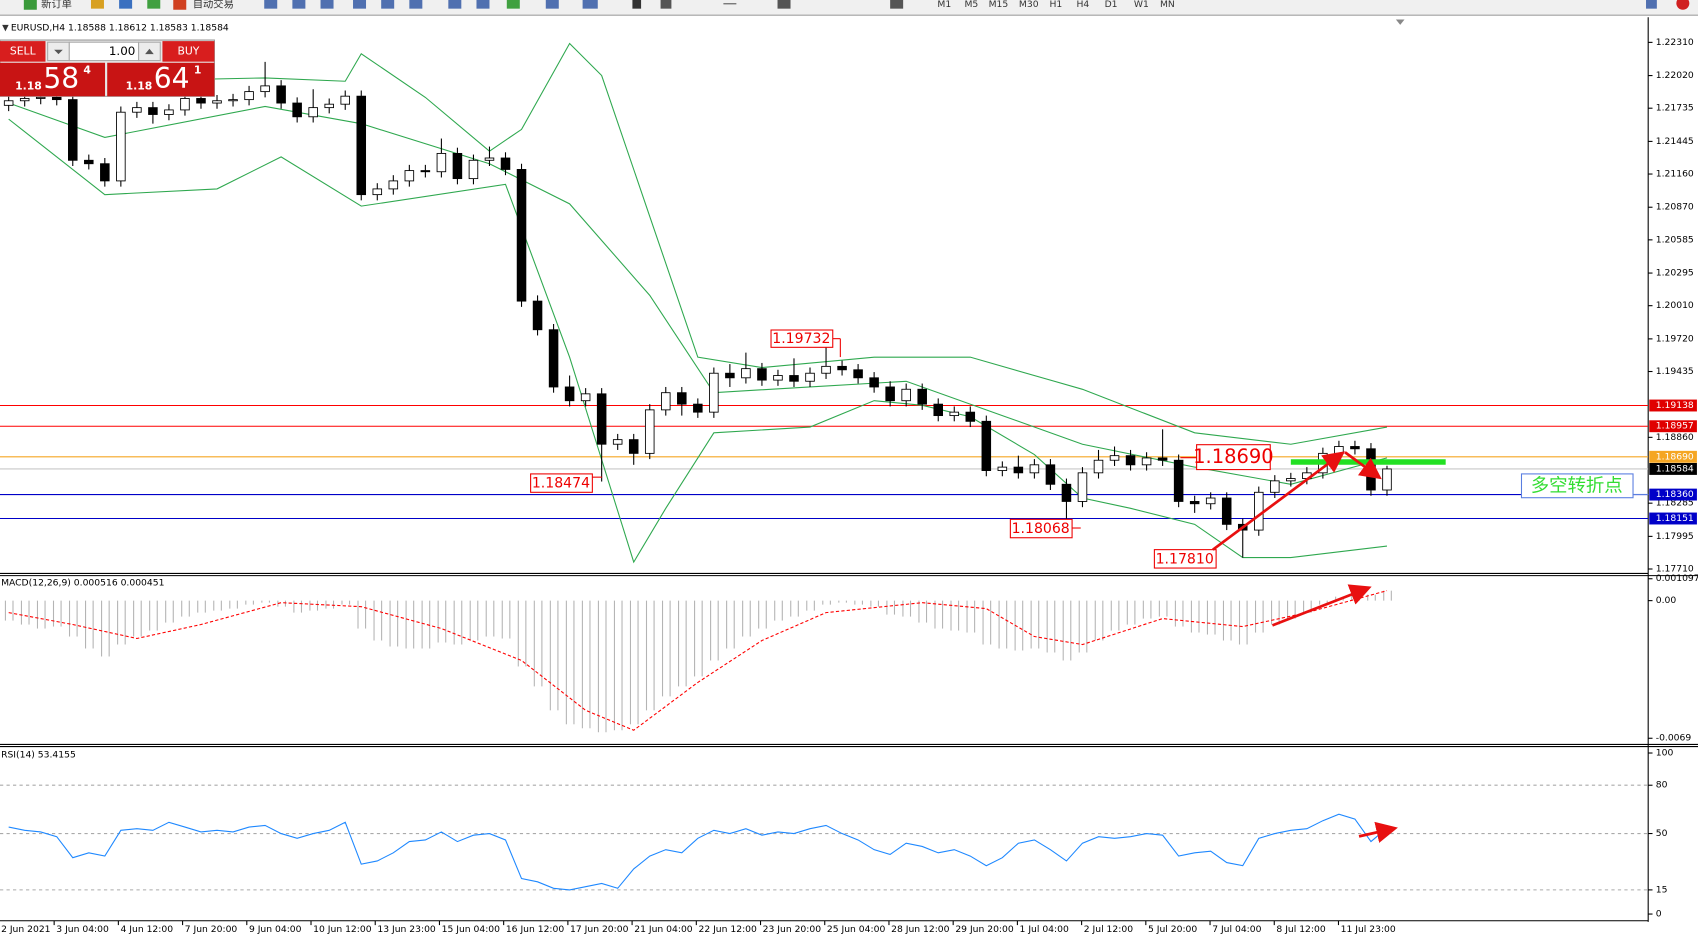 The width and height of the screenshot is (1698, 937). I want to click on y-tick-label: 80, so click(1662, 785).